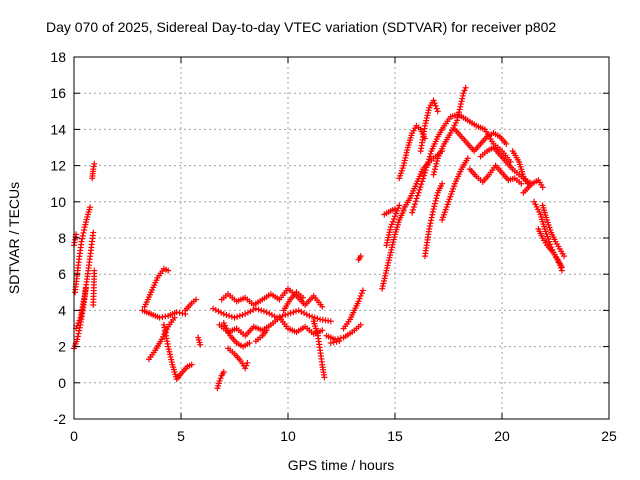  What do you see at coordinates (14, 238) in the screenshot?
I see `y-axis-label: SDTVAR / TECUs` at bounding box center [14, 238].